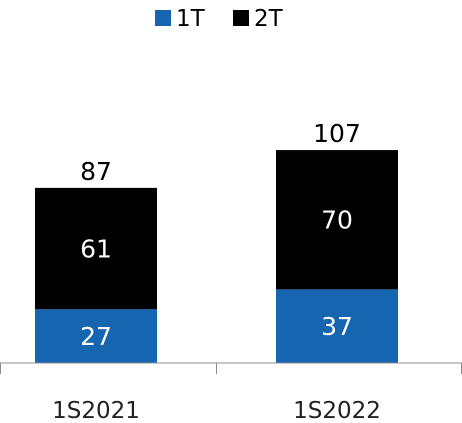 Image resolution: width=462 pixels, height=423 pixels. What do you see at coordinates (96, 410) in the screenshot?
I see `x-tick-label-1s2021: 1S2021` at bounding box center [96, 410].